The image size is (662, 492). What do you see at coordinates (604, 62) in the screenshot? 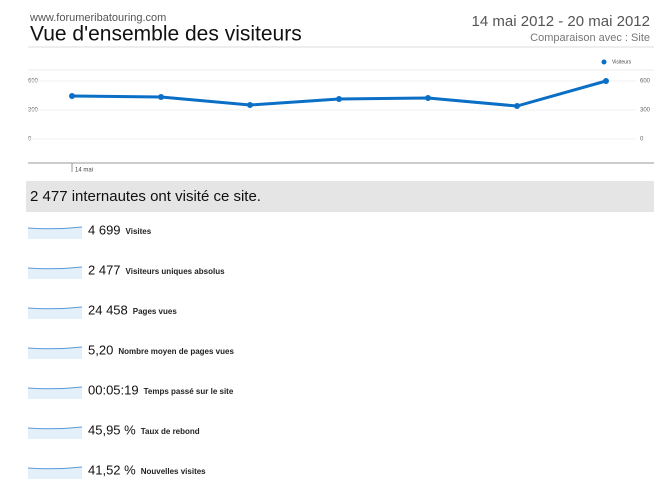
I see `legend-dot` at bounding box center [604, 62].